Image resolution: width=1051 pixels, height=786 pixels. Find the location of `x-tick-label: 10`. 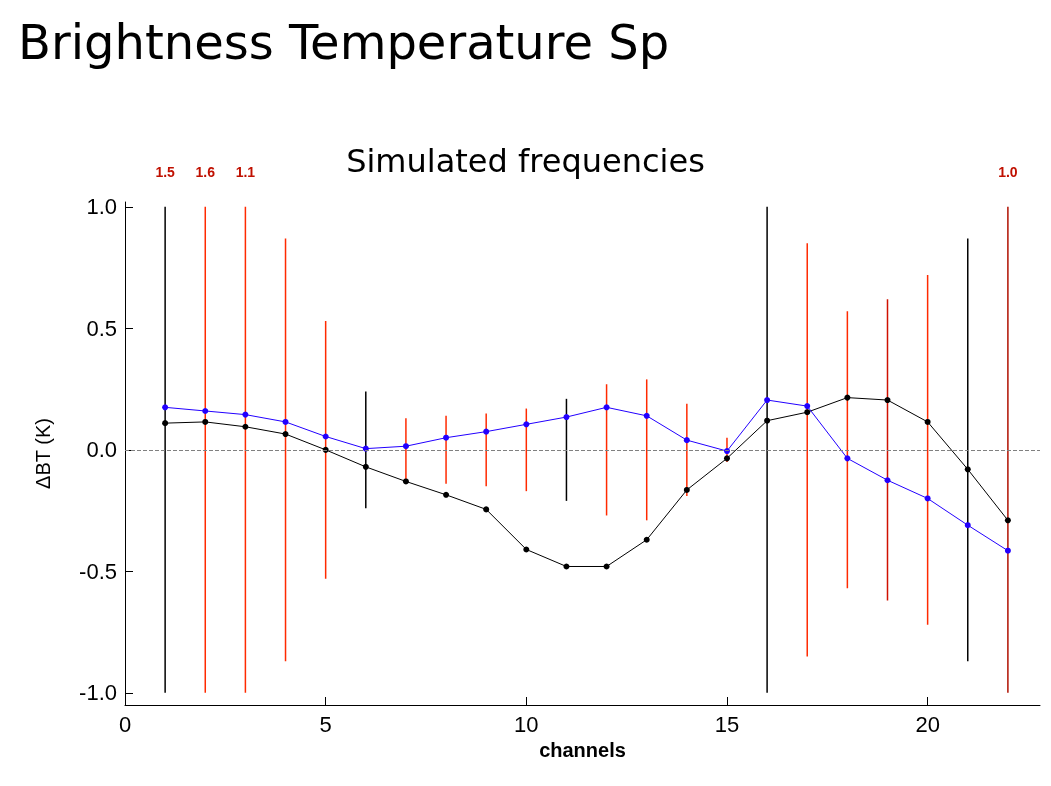

x-tick-label: 10 is located at coordinates (526, 724).